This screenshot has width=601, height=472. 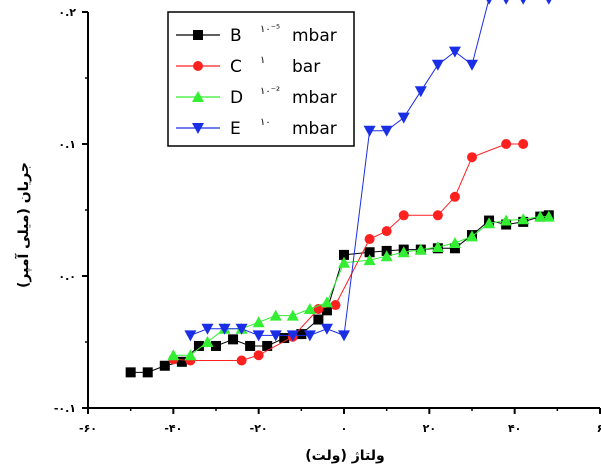 I want to click on x-tick-label: ۴۰, so click(x=514, y=428).